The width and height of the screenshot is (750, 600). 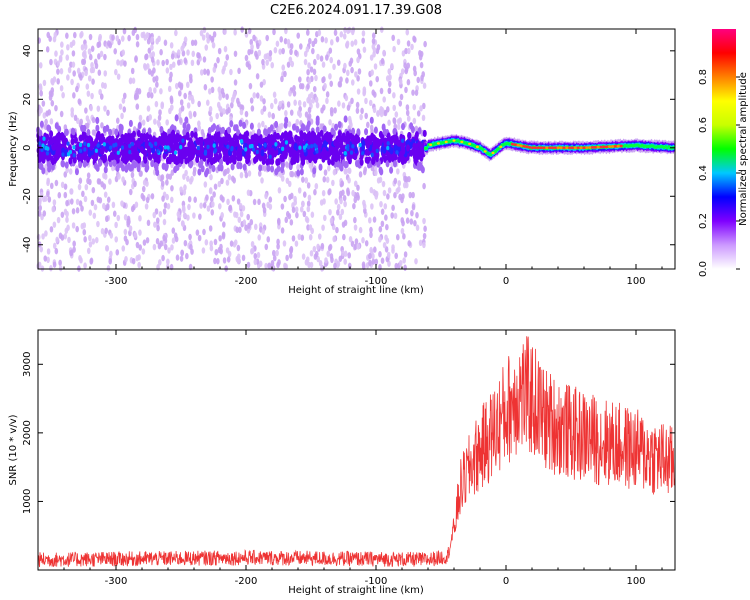 I want to click on colorbar-tick-label: 0.0, so click(x=703, y=269).